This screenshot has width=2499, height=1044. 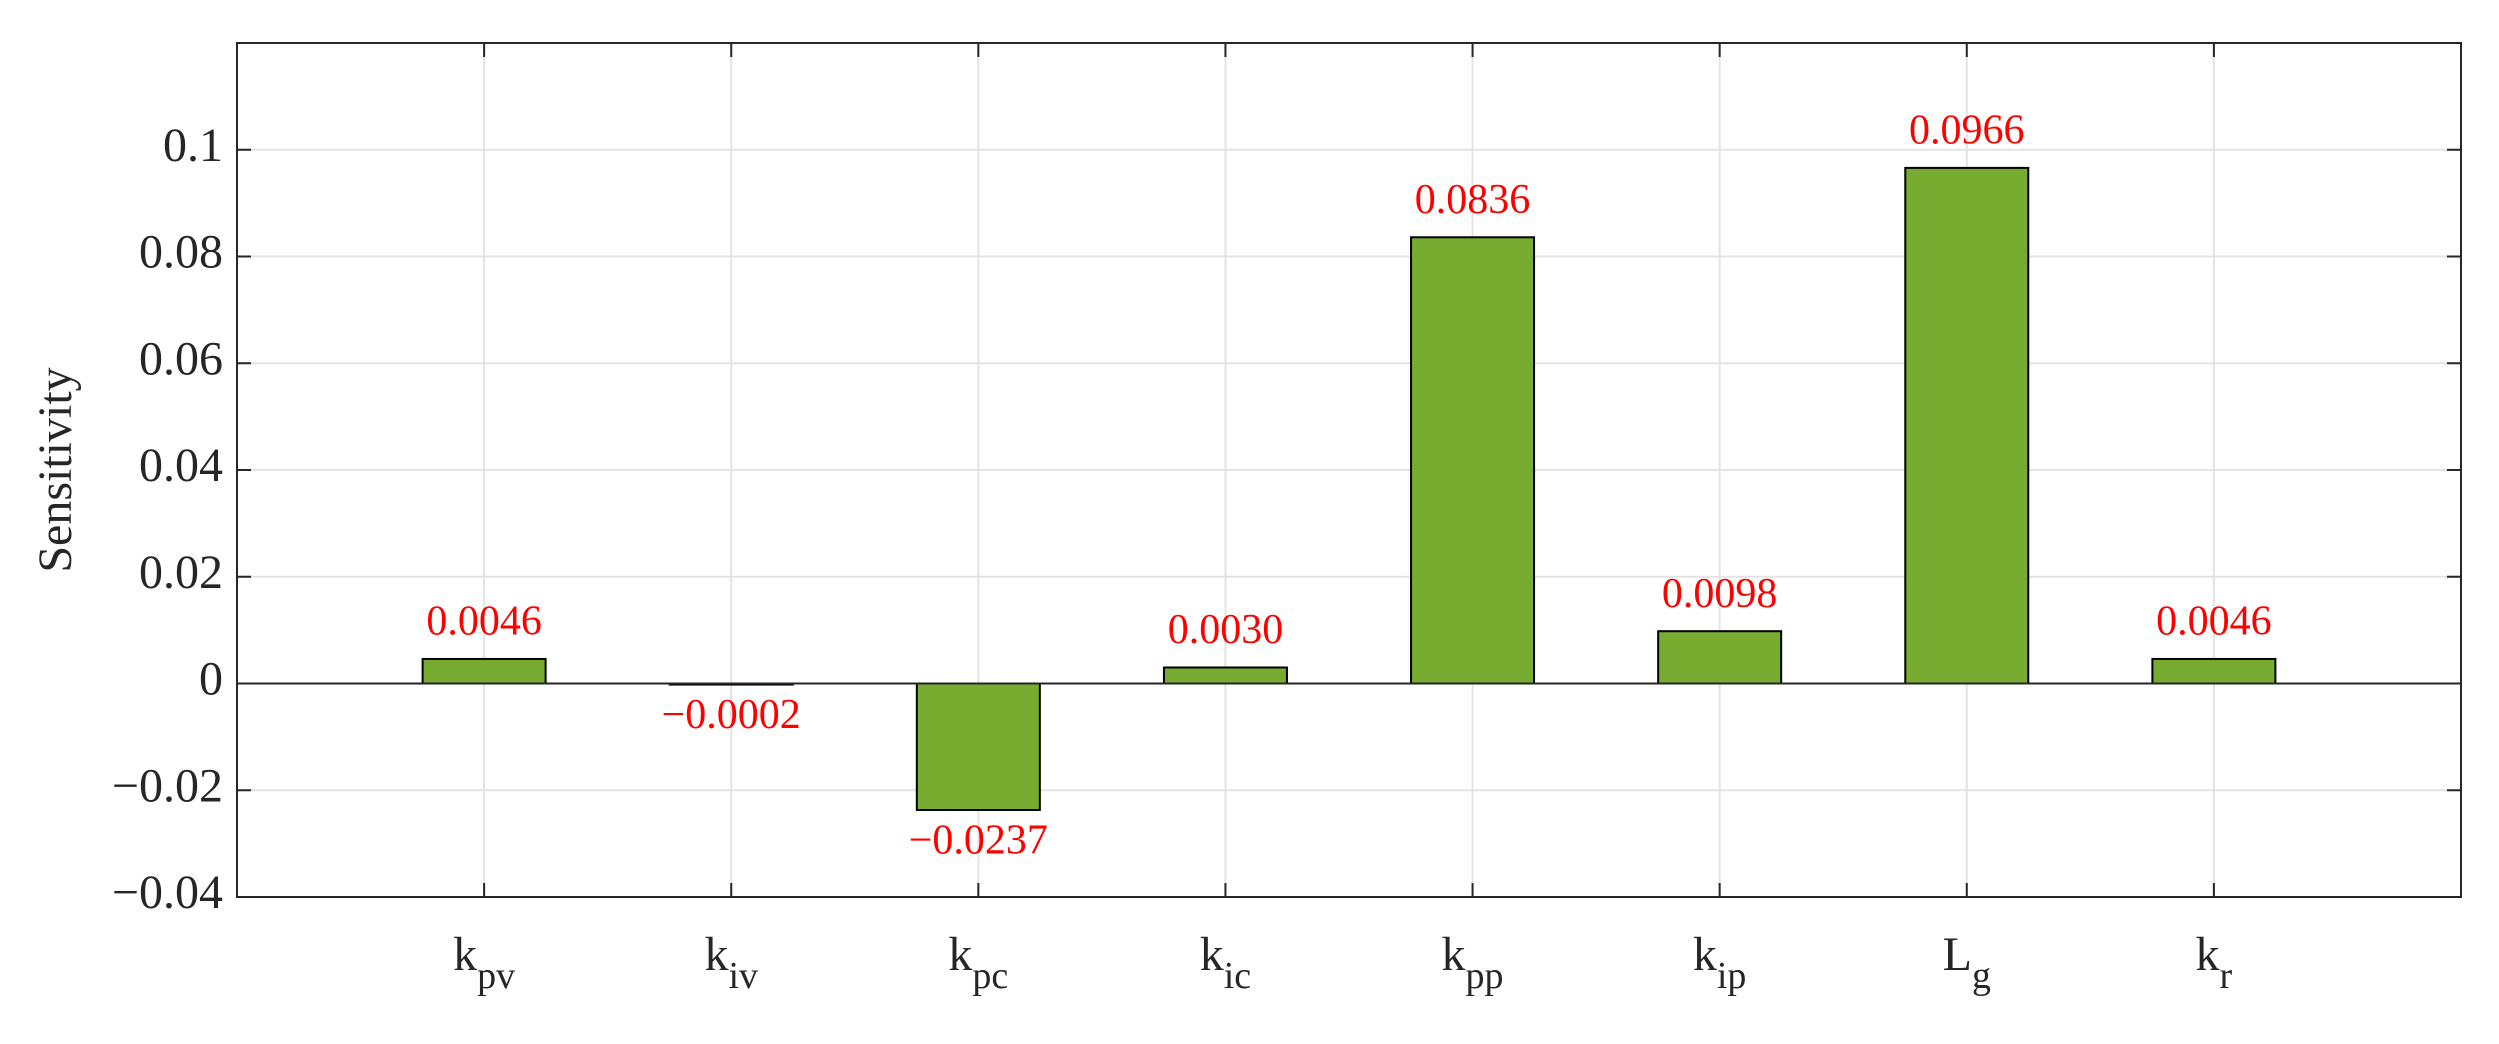 I want to click on x-tick-sub: pp, so click(x=1485, y=976).